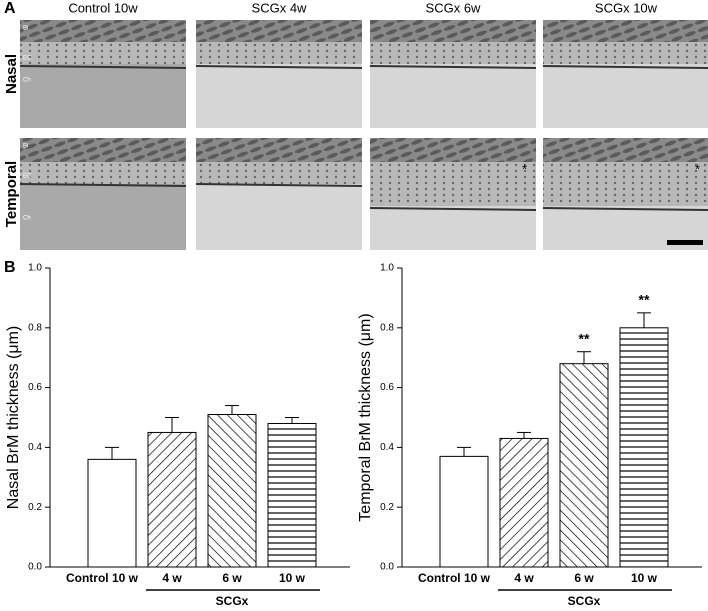 The width and height of the screenshot is (708, 611). What do you see at coordinates (626, 7) in the screenshot?
I see `column-header: SCGx 10w` at bounding box center [626, 7].